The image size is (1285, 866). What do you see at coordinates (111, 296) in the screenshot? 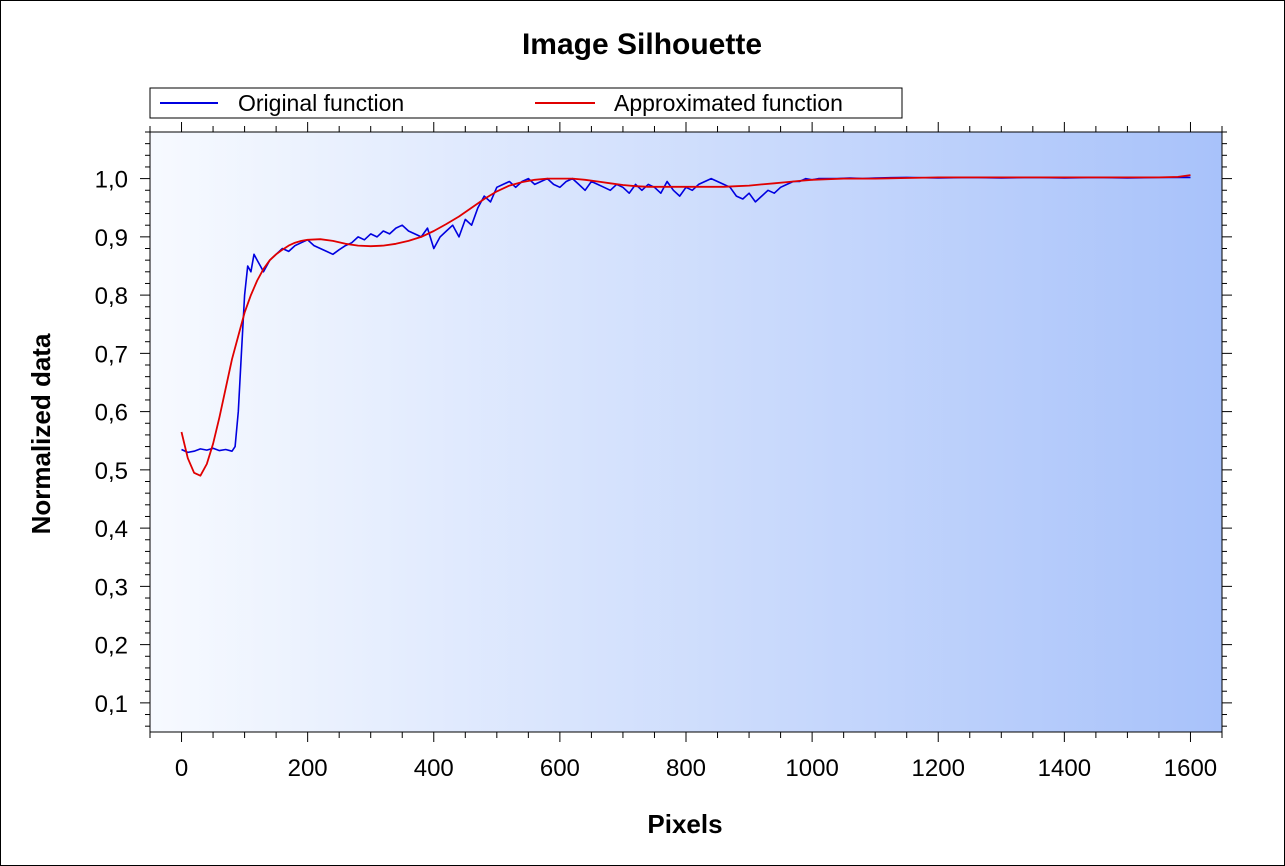
I see `y-tick-label: 0,8` at bounding box center [111, 296].